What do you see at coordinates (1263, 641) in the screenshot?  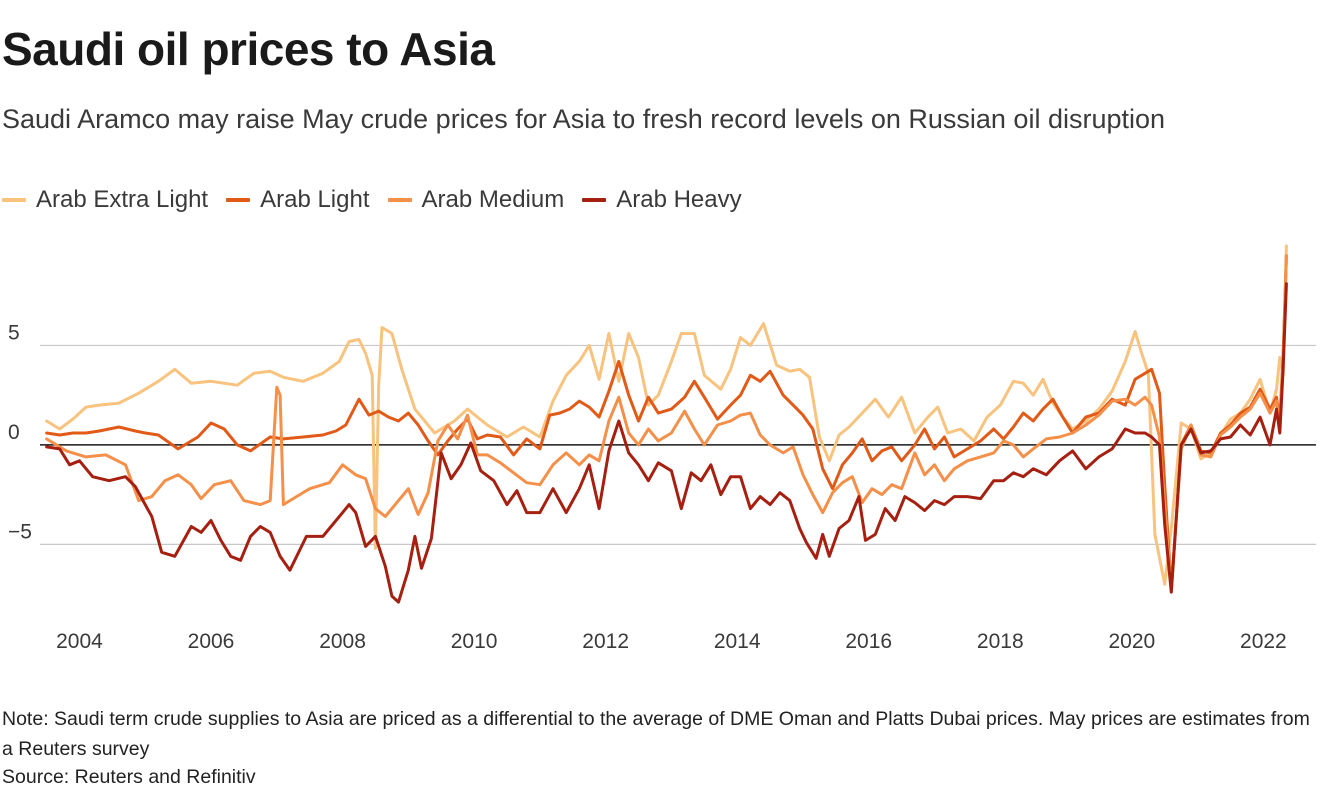 I see `x-tick-label: 2022` at bounding box center [1263, 641].